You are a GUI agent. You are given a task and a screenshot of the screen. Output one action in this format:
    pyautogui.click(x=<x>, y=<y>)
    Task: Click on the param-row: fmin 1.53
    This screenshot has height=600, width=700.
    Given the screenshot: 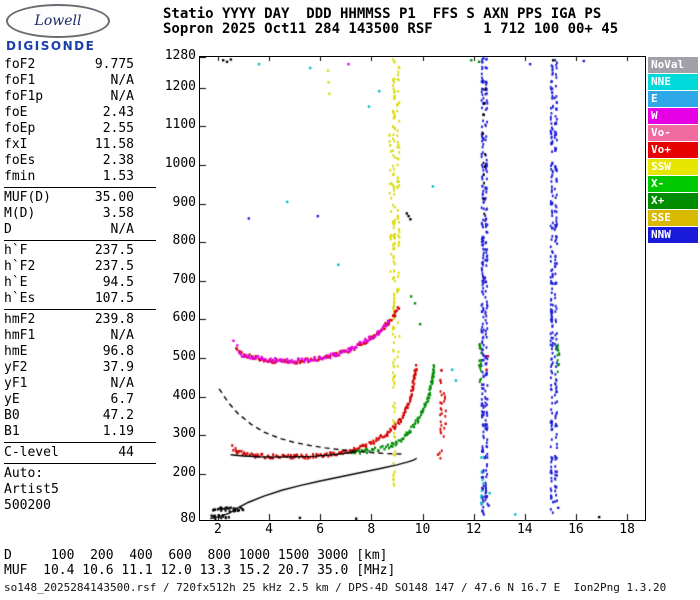 What is the action you would take?
    pyautogui.click(x=69, y=177)
    